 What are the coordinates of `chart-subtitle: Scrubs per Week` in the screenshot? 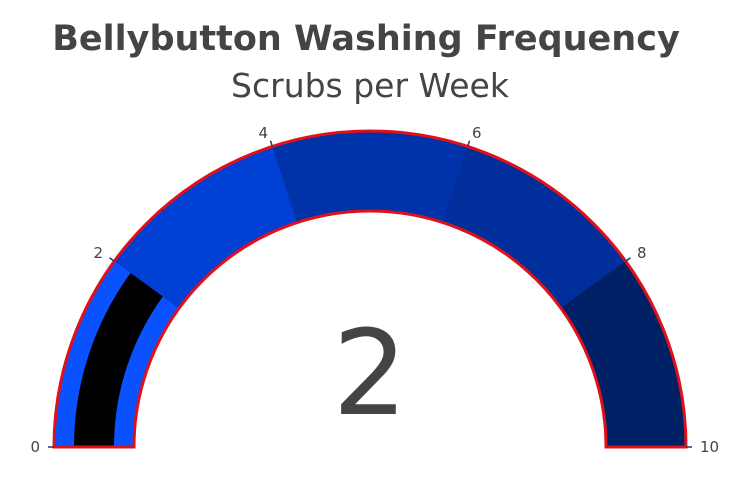 It's located at (370, 85).